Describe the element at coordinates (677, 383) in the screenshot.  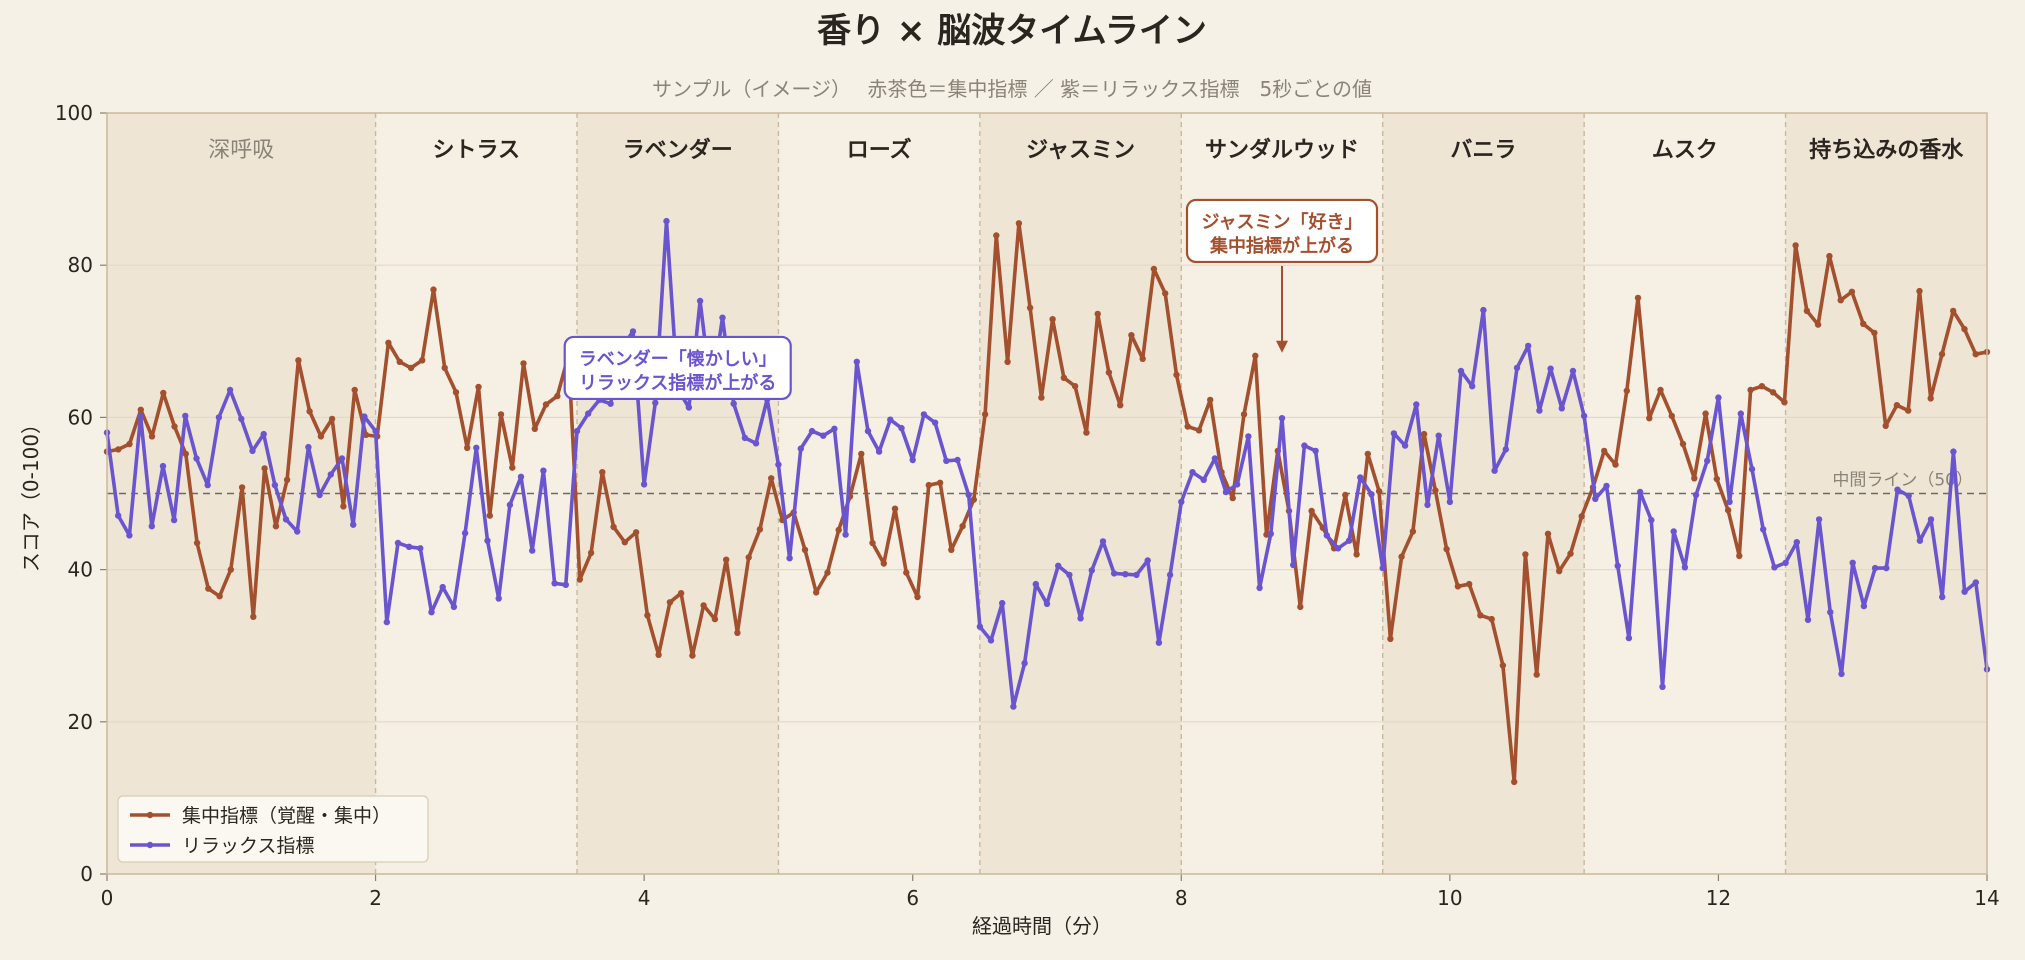
I see `annotation-text: リラックス指標が上がる` at that location.